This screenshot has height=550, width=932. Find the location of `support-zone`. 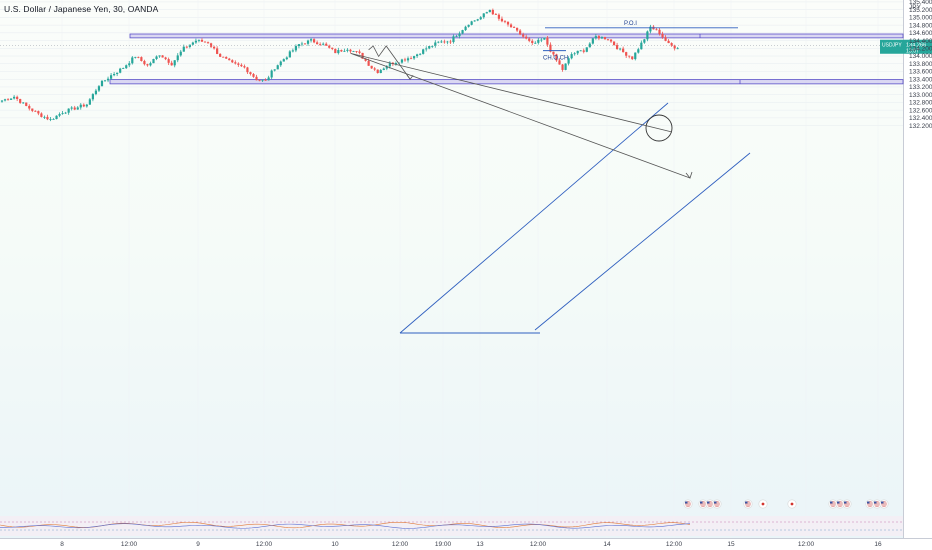

support-zone is located at coordinates (506, 82).